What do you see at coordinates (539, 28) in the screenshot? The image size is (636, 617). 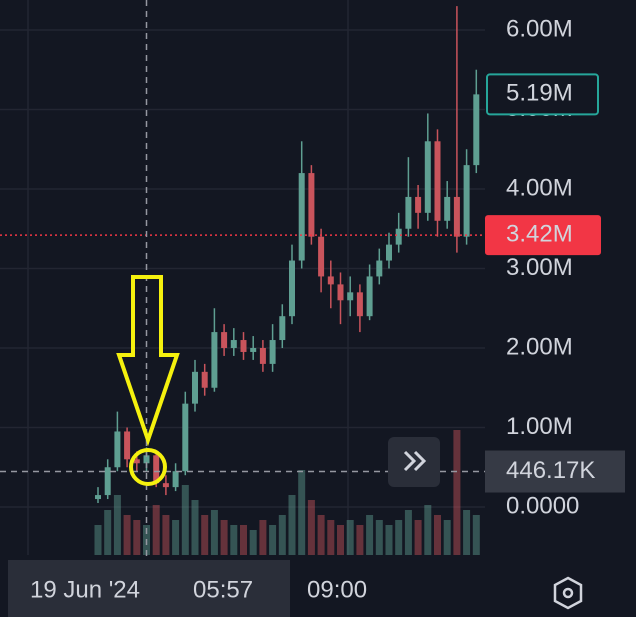 I see `y-tick-label: 6.00M` at bounding box center [539, 28].